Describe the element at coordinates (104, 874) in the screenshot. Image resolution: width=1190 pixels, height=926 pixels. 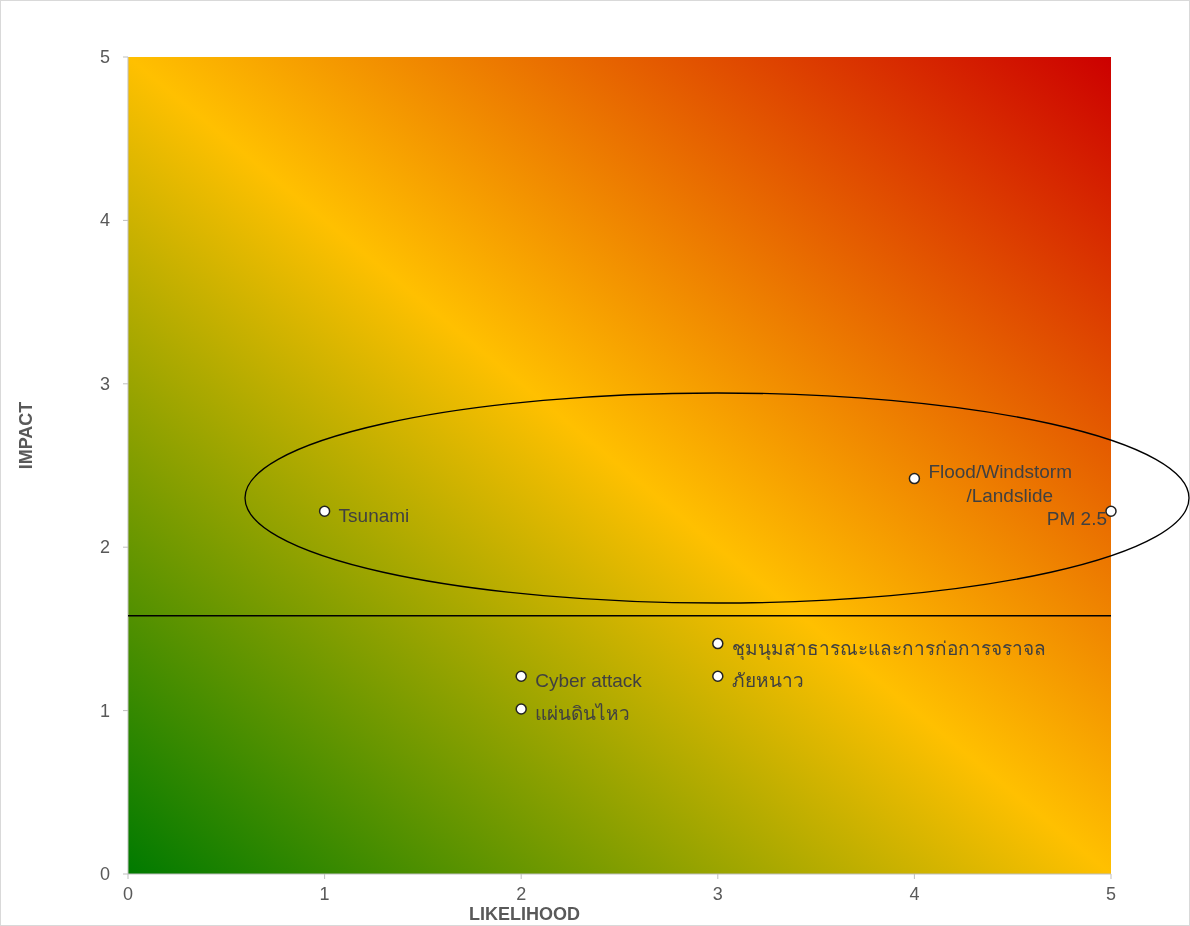
I see `y-tick-label: 0` at that location.